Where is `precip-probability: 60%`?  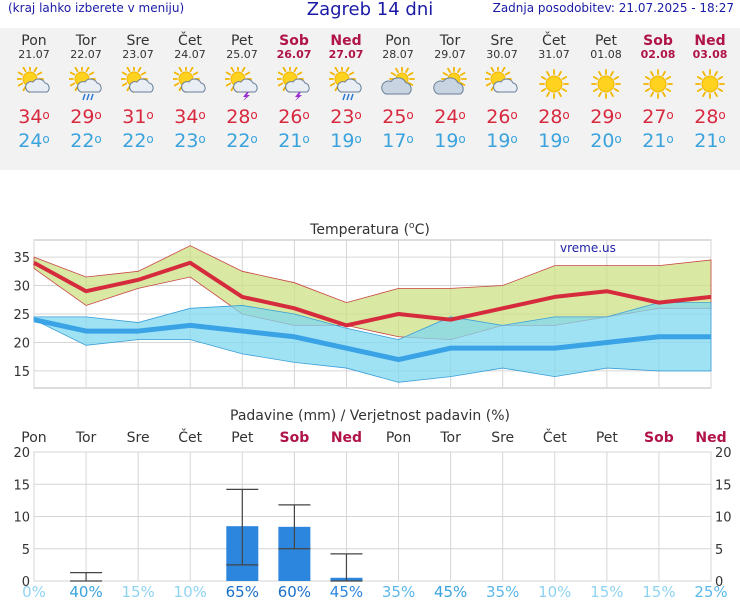
precip-probability: 60% is located at coordinates (294, 591).